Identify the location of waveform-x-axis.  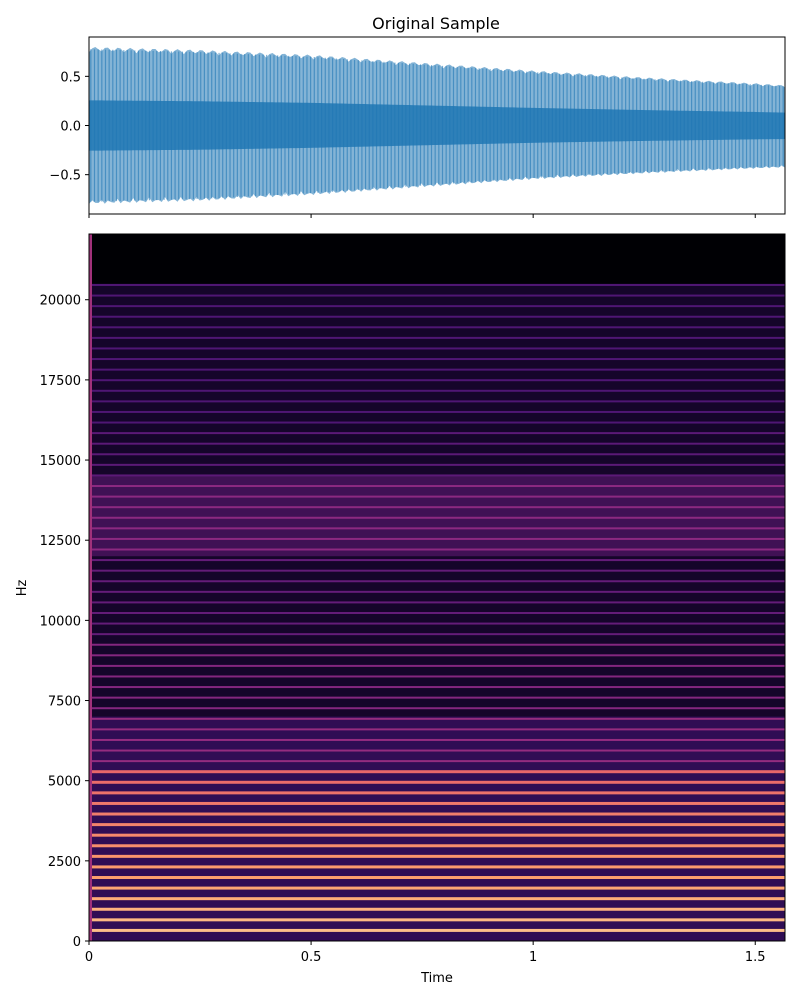
(422, 216).